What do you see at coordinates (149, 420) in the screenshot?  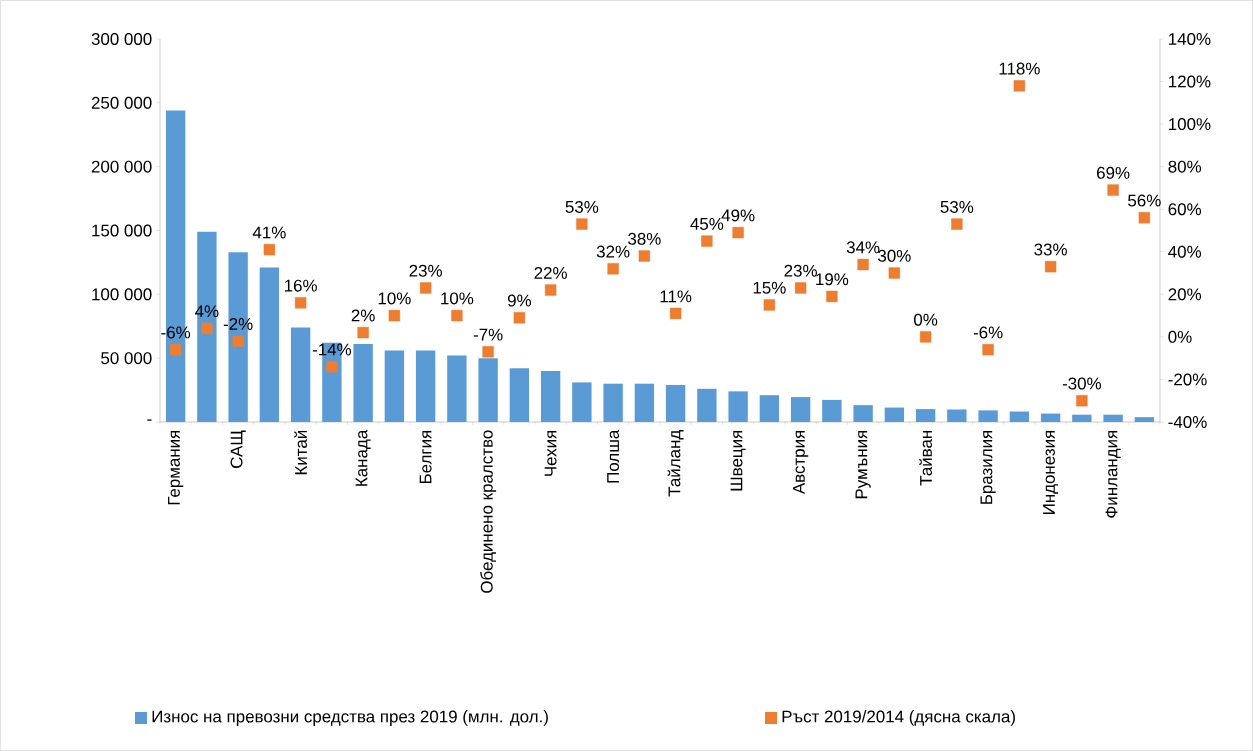 I see `y-tick-label: -` at bounding box center [149, 420].